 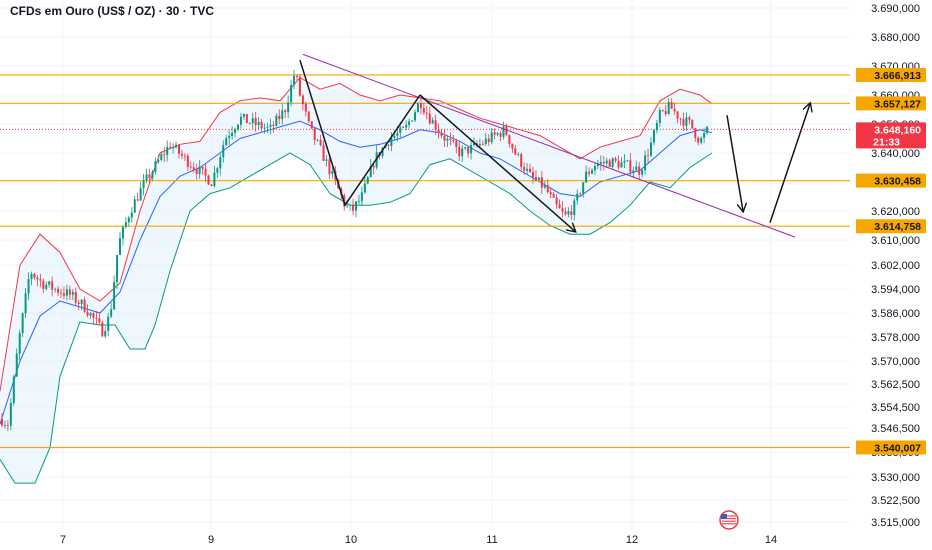 I want to click on price-tick-label: 3.610,000, so click(x=895, y=241).